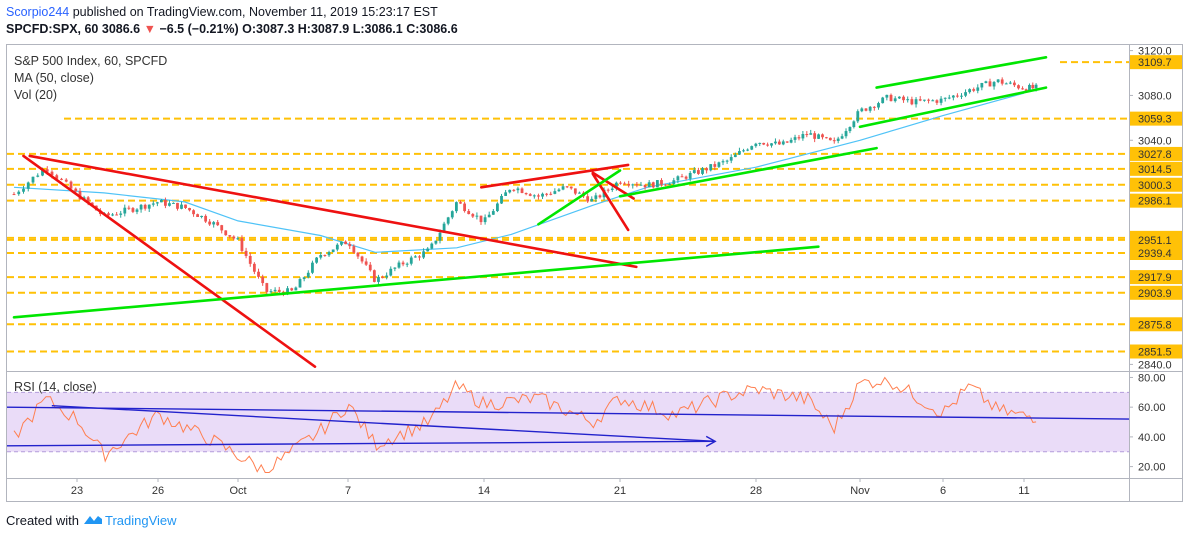 Image resolution: width=1188 pixels, height=539 pixels. What do you see at coordinates (1155, 155) in the screenshot?
I see `level-price-label: 3027.8` at bounding box center [1155, 155].